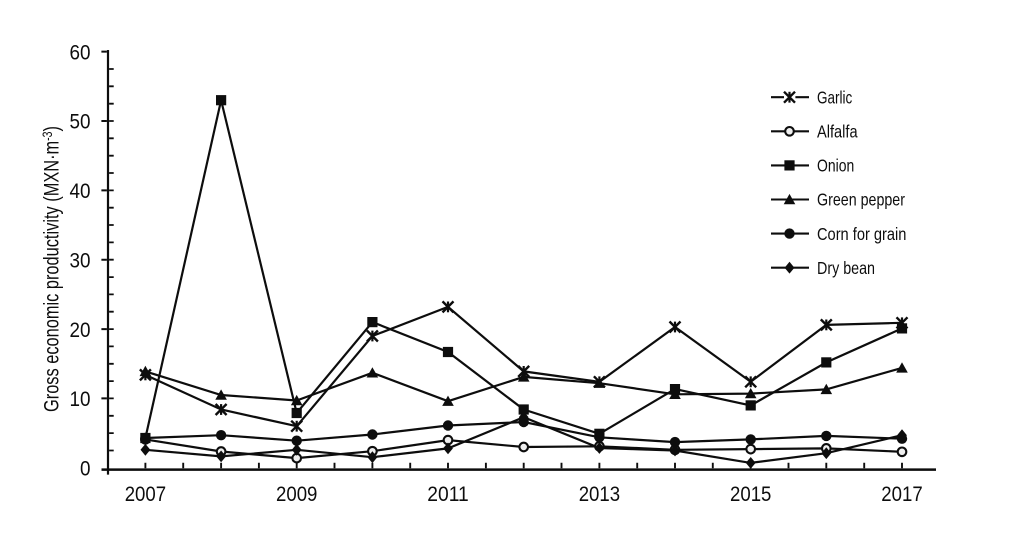 This screenshot has height=535, width=1032. Describe the element at coordinates (861, 234) in the screenshot. I see `svg-text: Corn for grain` at that location.